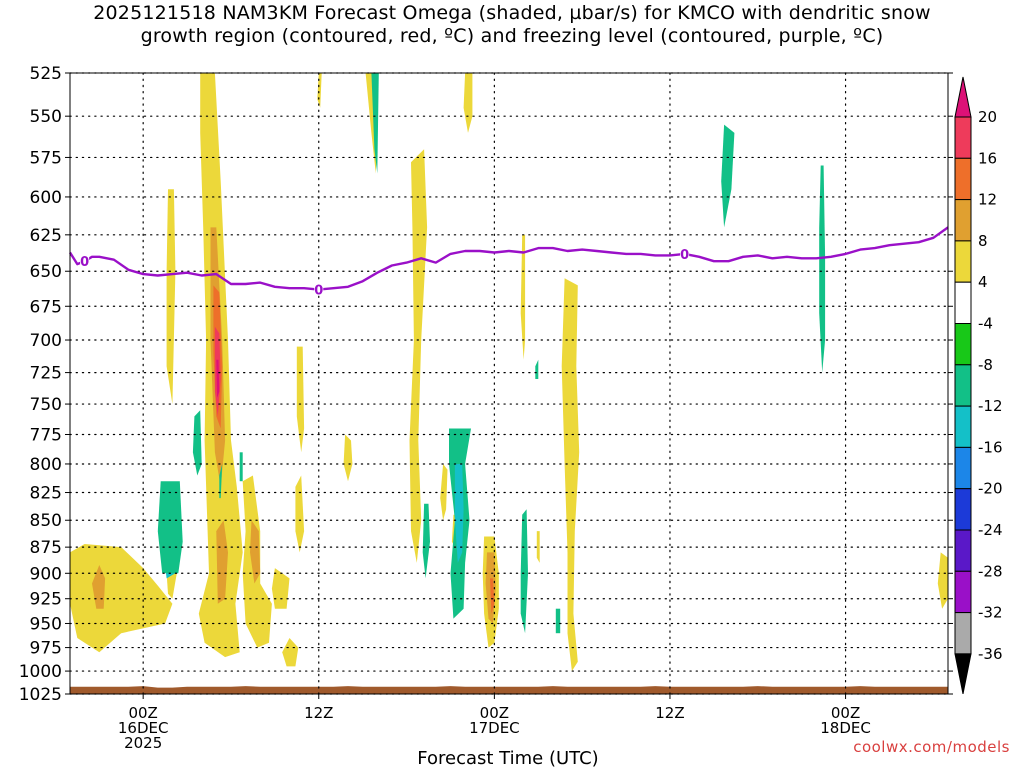  What do you see at coordinates (983, 241) in the screenshot?
I see `colorbar-label: 8` at bounding box center [983, 241].